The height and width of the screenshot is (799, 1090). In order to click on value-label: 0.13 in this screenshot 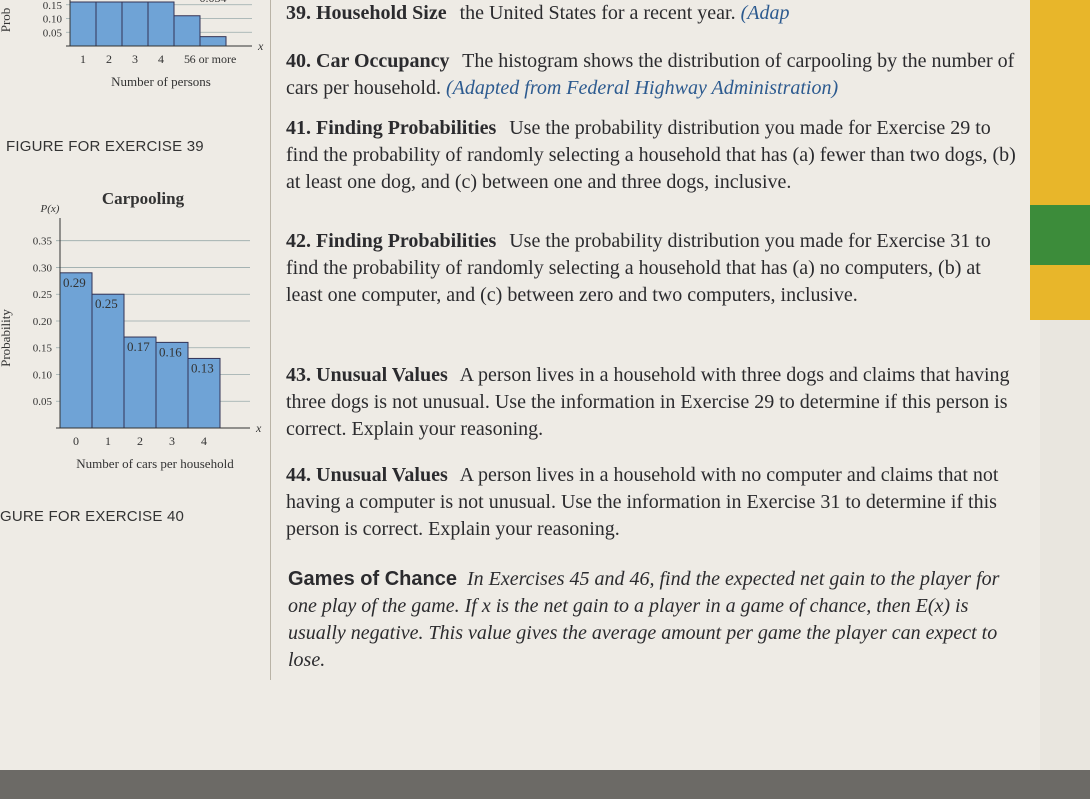, I will do `click(202, 367)`.